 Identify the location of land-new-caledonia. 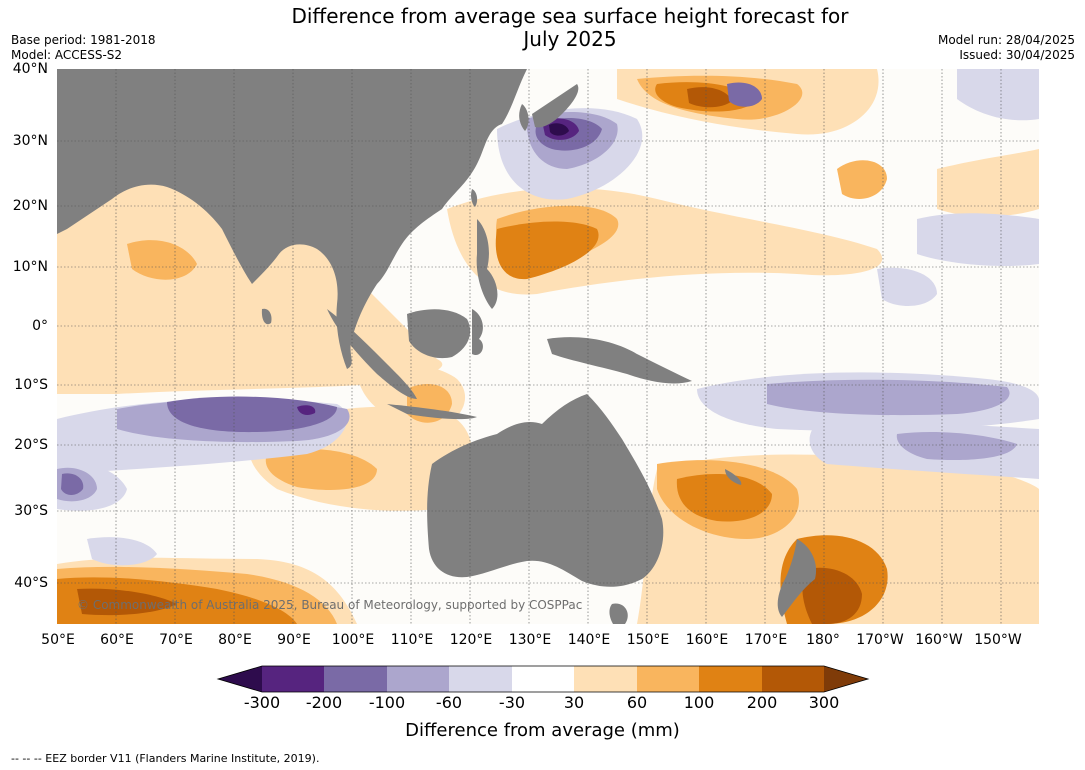
(733, 477).